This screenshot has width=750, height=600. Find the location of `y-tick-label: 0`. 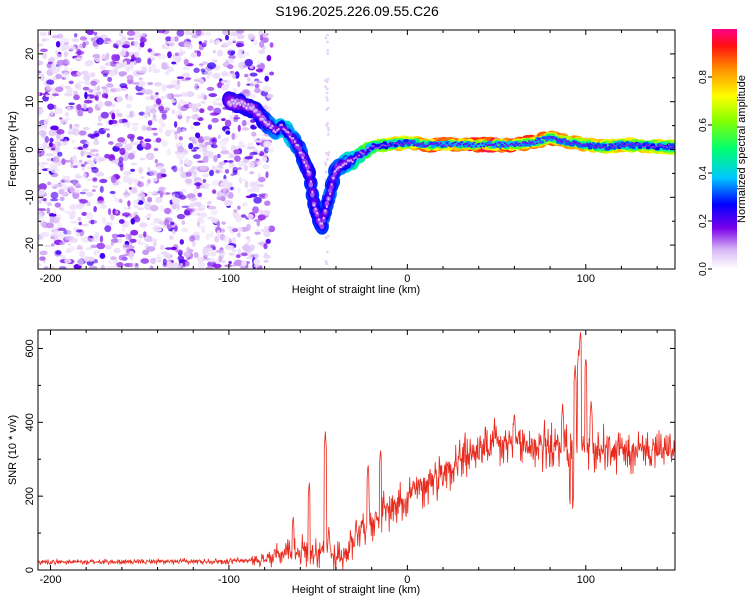

y-tick-label: 0 is located at coordinates (30, 570).